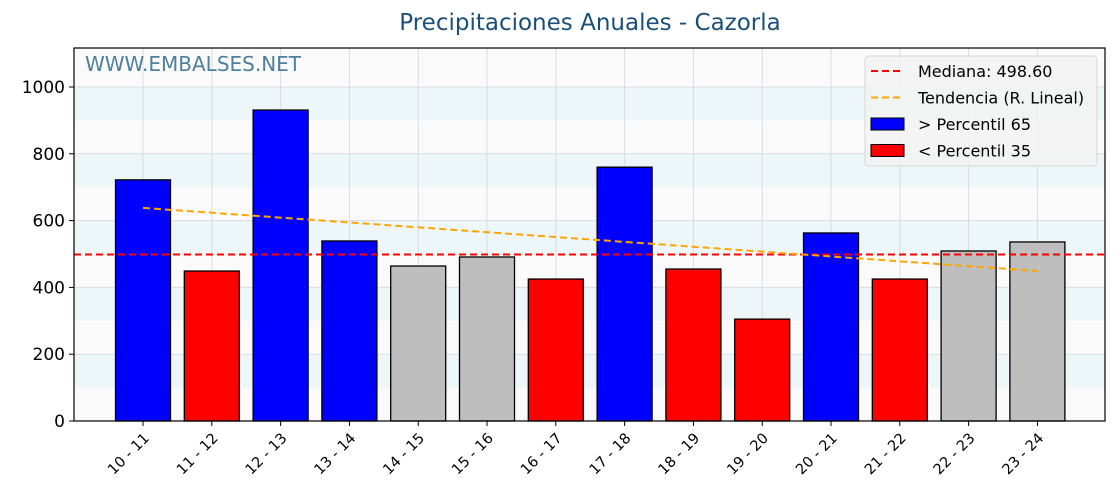  Describe the element at coordinates (49, 222) in the screenshot. I see `y-tick-label: 600` at that location.